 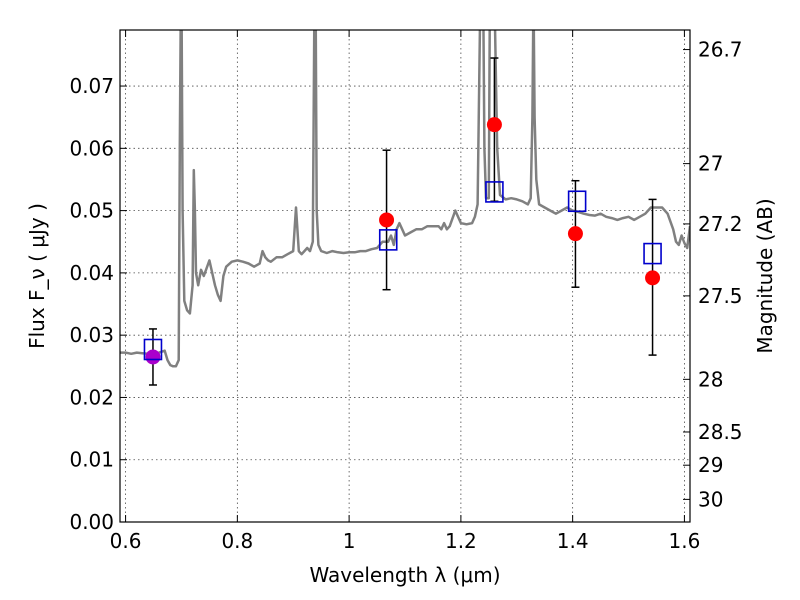 What do you see at coordinates (37, 276) in the screenshot?
I see `y-axis-label: Flux F_ν ( μJy )` at bounding box center [37, 276].